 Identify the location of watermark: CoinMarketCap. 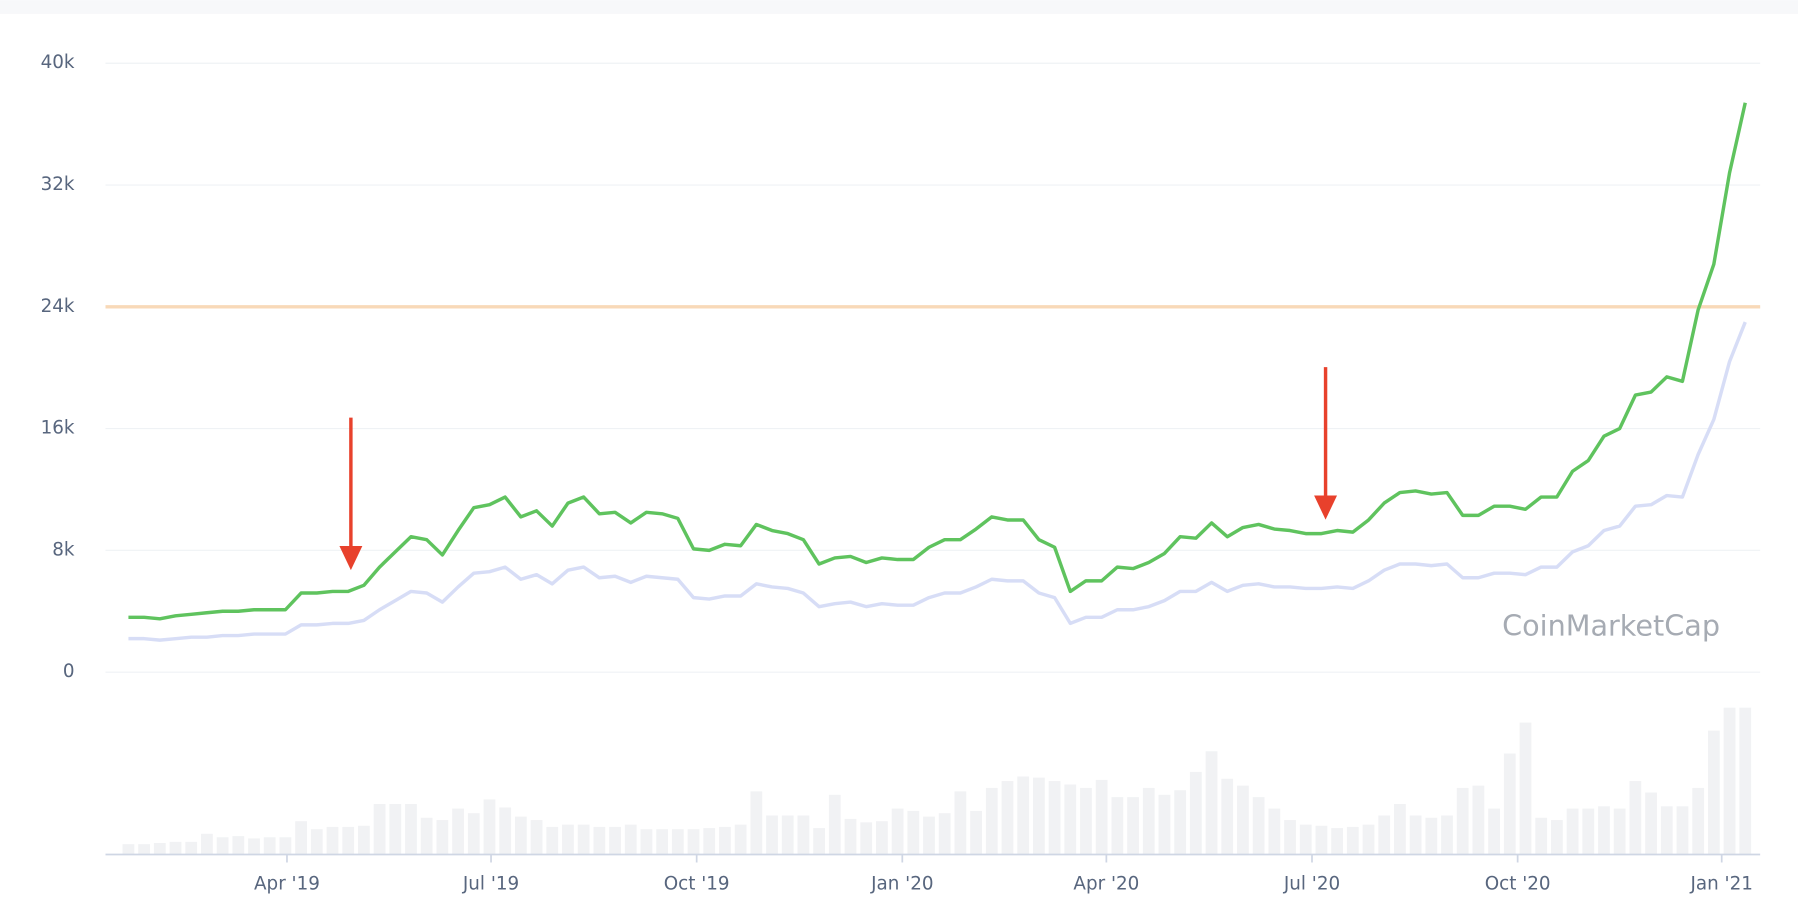
(1611, 625).